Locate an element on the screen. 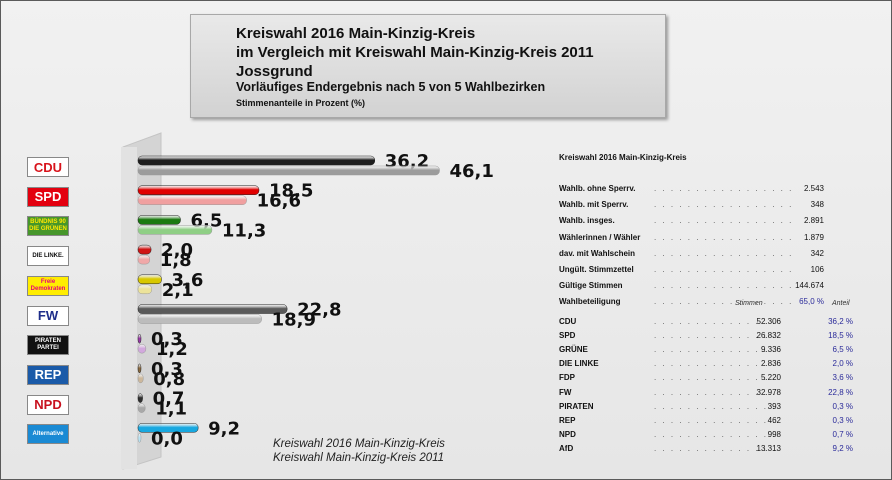 The width and height of the screenshot is (892, 480). party-votes: 26.832 is located at coordinates (768, 336).